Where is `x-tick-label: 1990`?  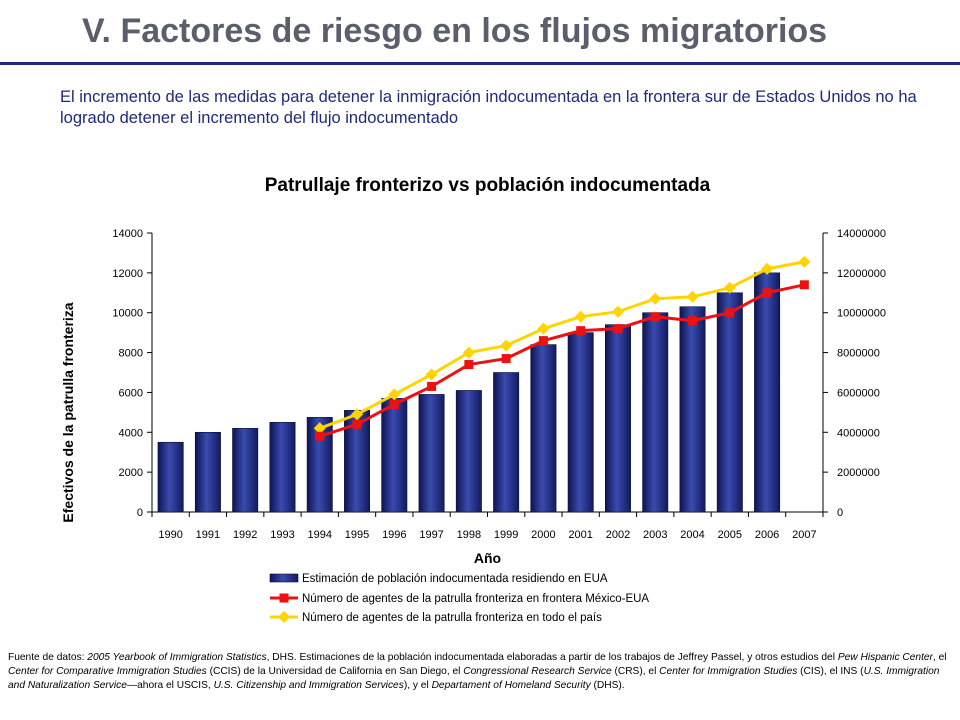
x-tick-label: 1990 is located at coordinates (170, 535).